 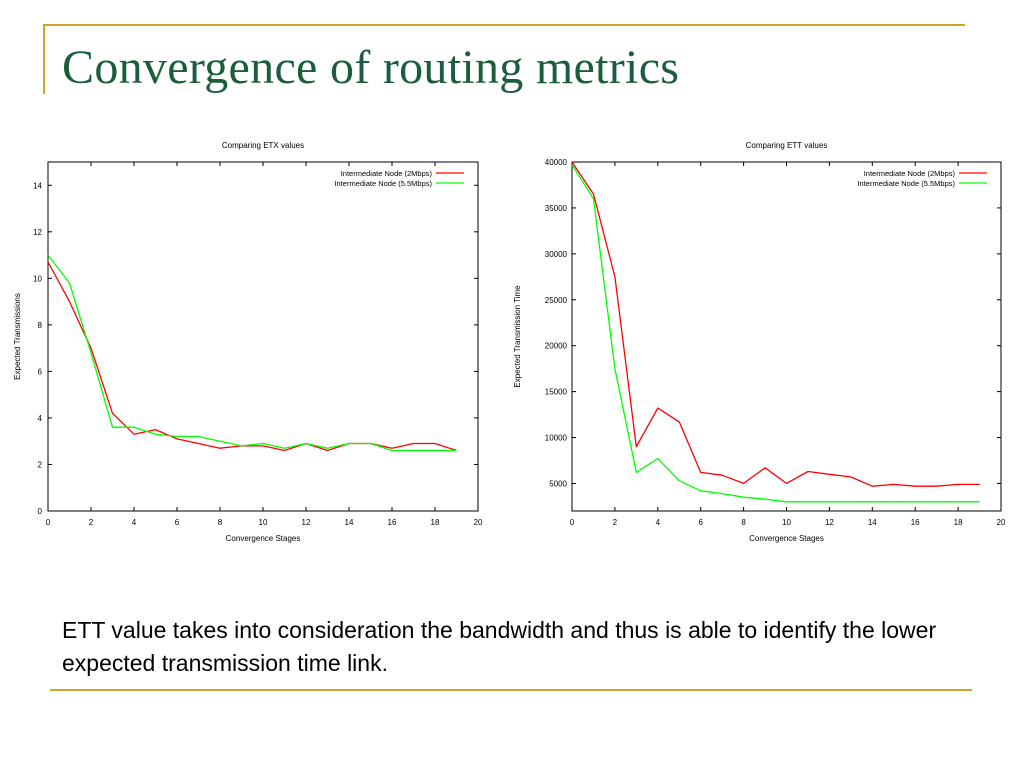 What do you see at coordinates (371, 67) in the screenshot?
I see `slide-title: Convergence of routing metrics` at bounding box center [371, 67].